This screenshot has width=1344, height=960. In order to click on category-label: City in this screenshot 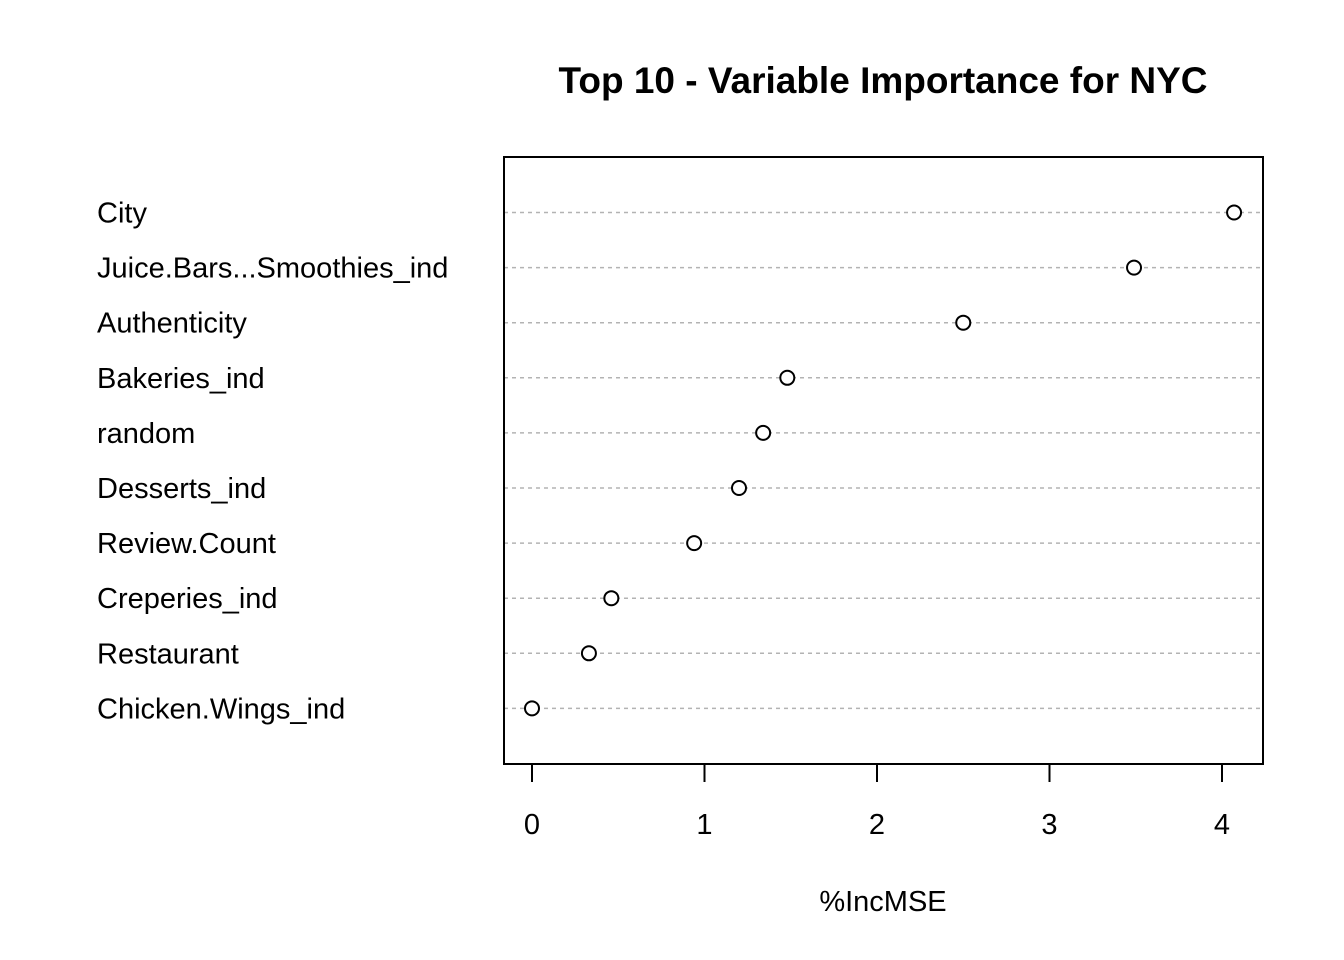, I will do `click(122, 214)`.